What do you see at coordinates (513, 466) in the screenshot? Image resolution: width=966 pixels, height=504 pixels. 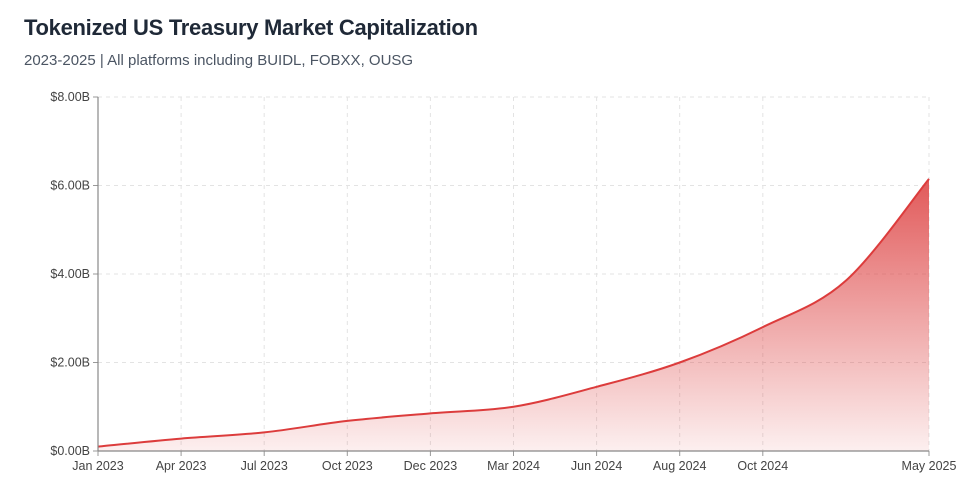 I see `x-tick-label: Mar 2024` at bounding box center [513, 466].